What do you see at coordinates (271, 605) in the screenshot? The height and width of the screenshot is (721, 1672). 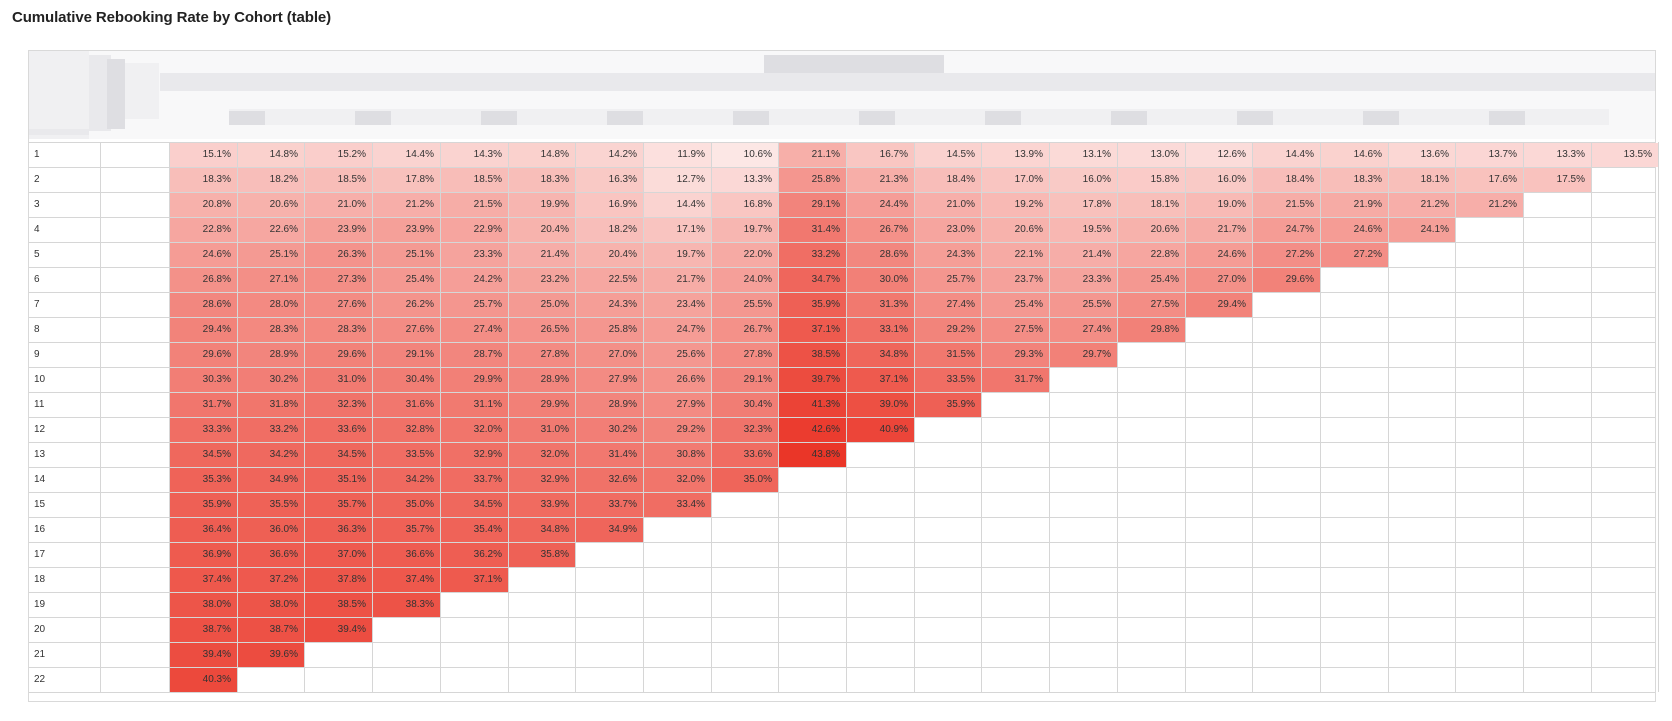 I see `heatmap-cell: 38.0%` at bounding box center [271, 605].